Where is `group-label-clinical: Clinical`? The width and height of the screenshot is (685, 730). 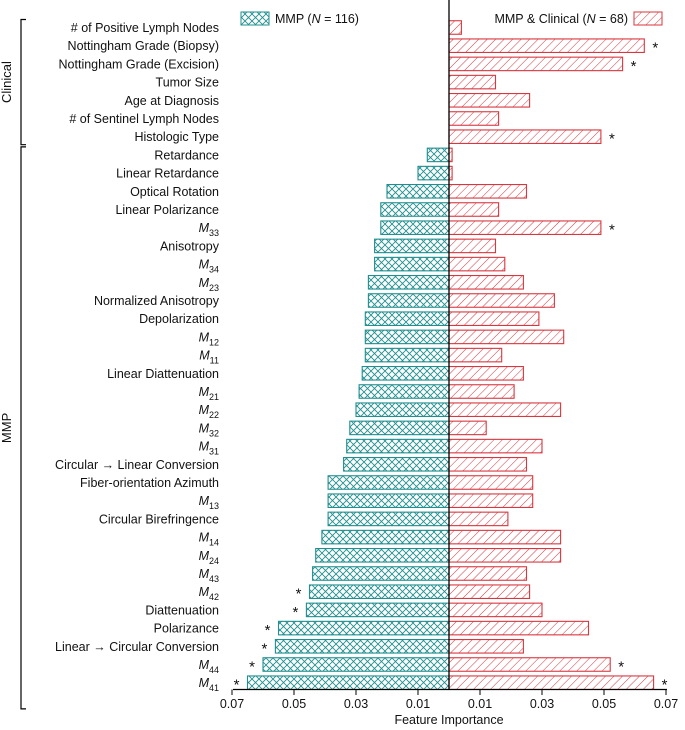 group-label-clinical: Clinical is located at coordinates (7, 82).